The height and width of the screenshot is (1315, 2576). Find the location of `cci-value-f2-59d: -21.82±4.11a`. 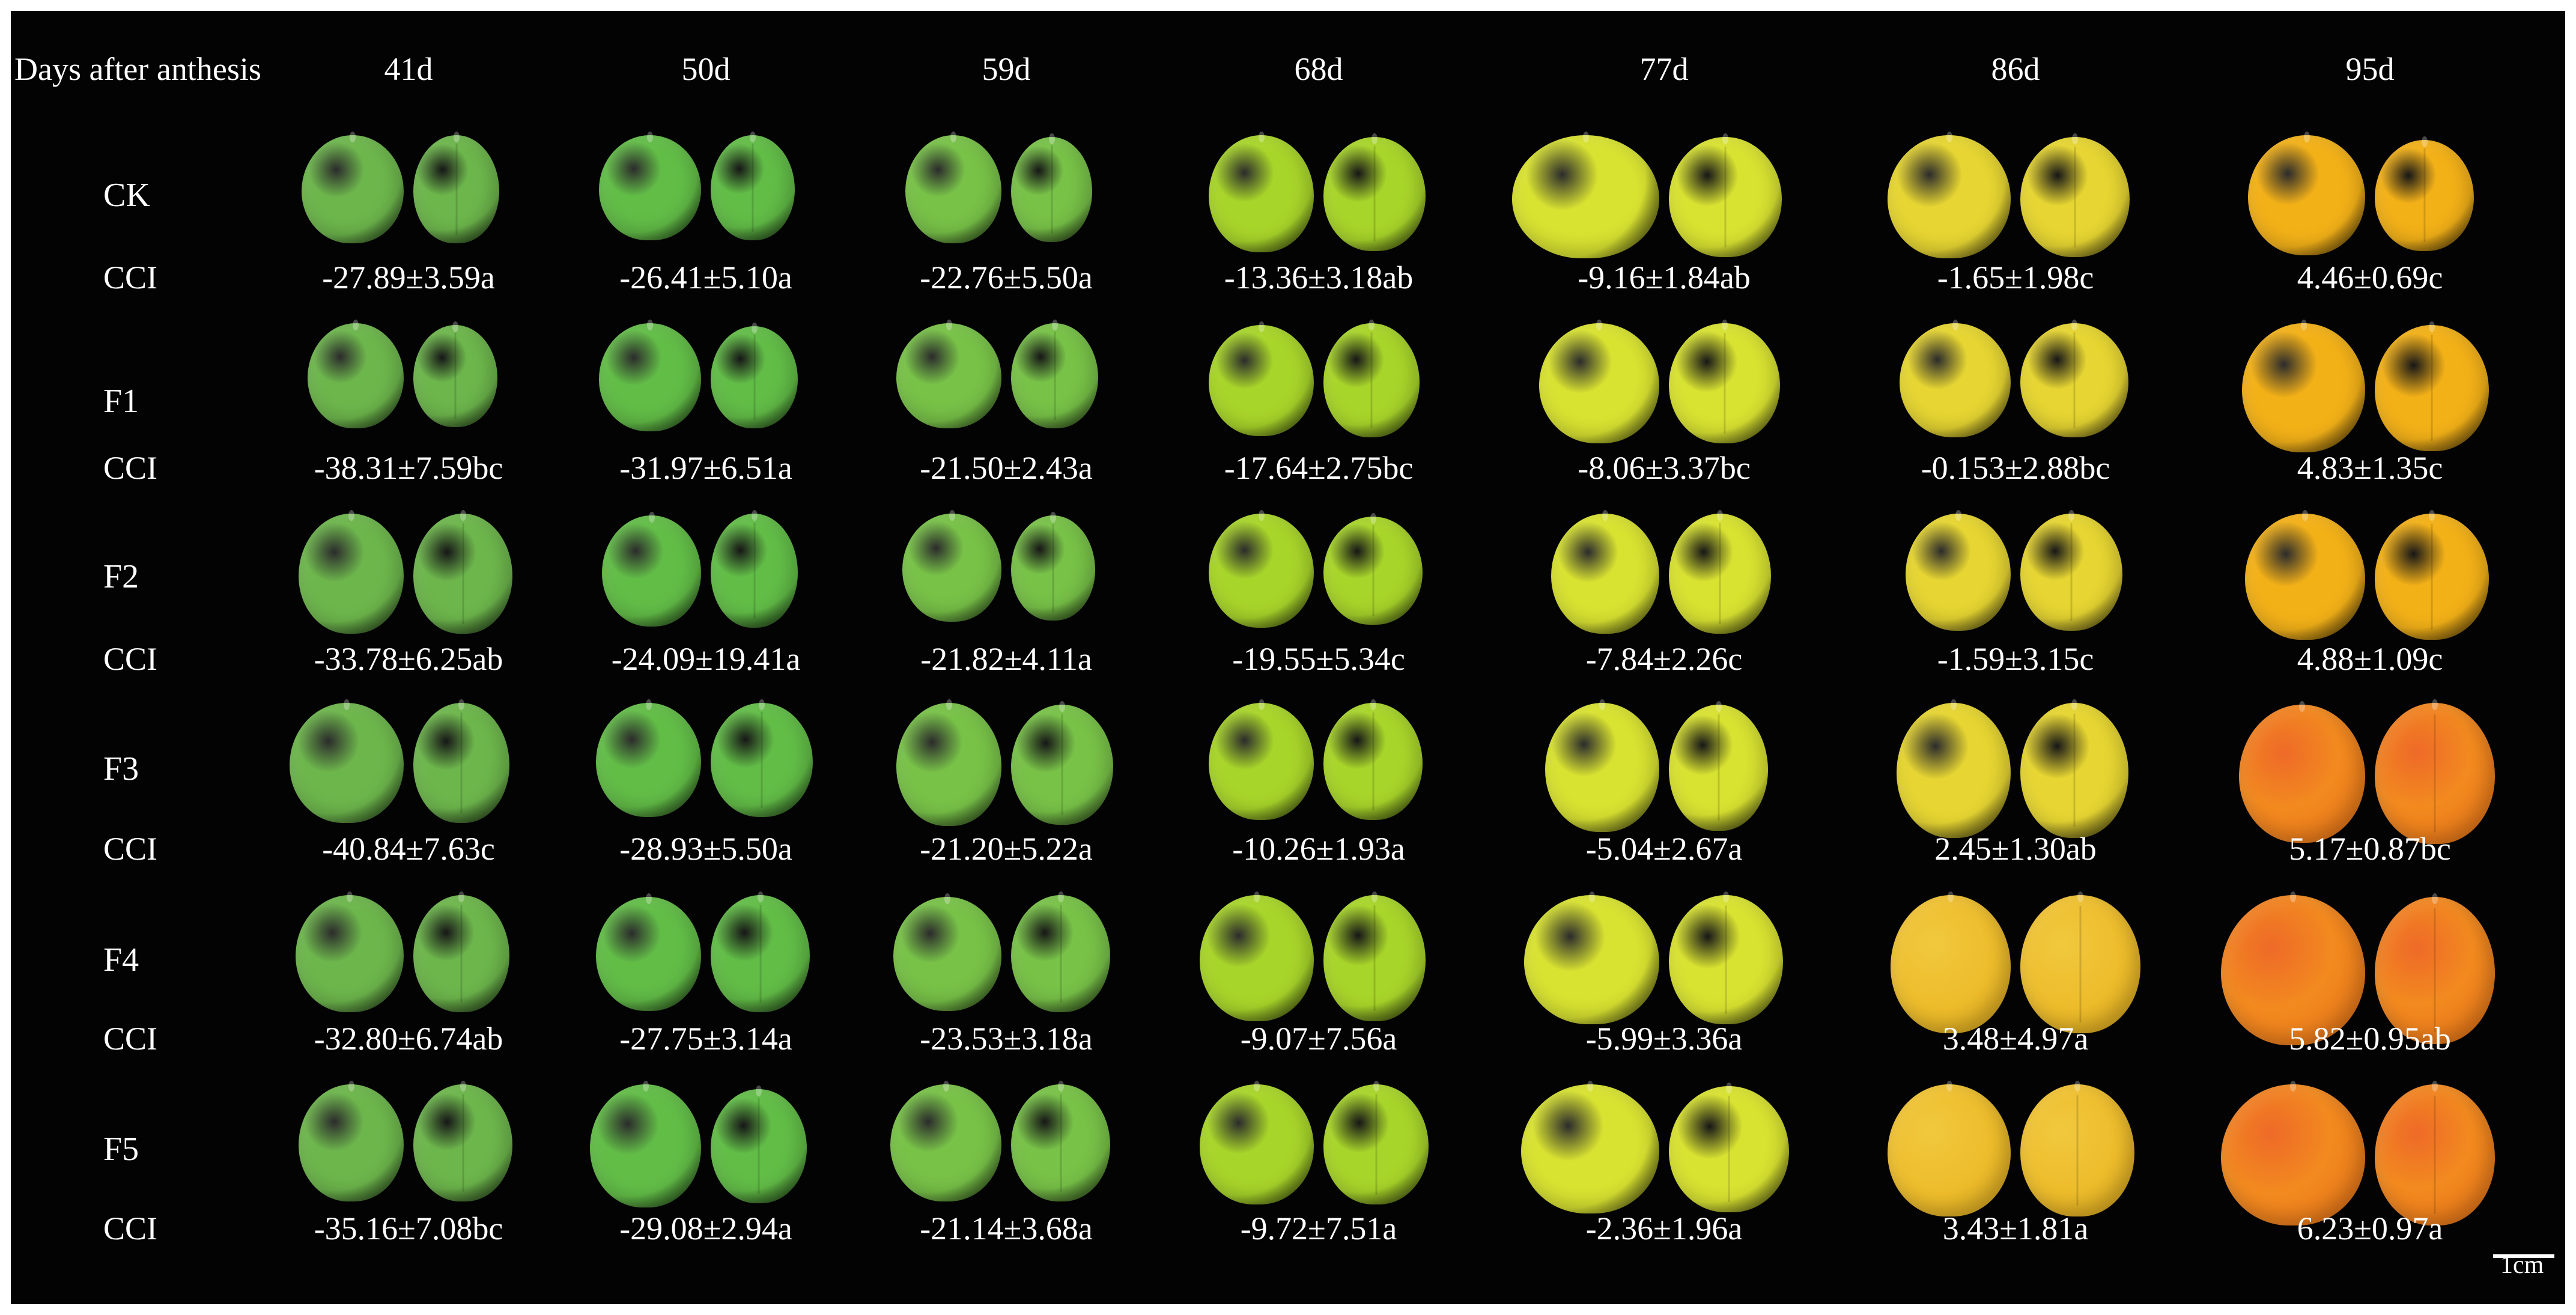

cci-value-f2-59d: -21.82±4.11a is located at coordinates (1006, 659).